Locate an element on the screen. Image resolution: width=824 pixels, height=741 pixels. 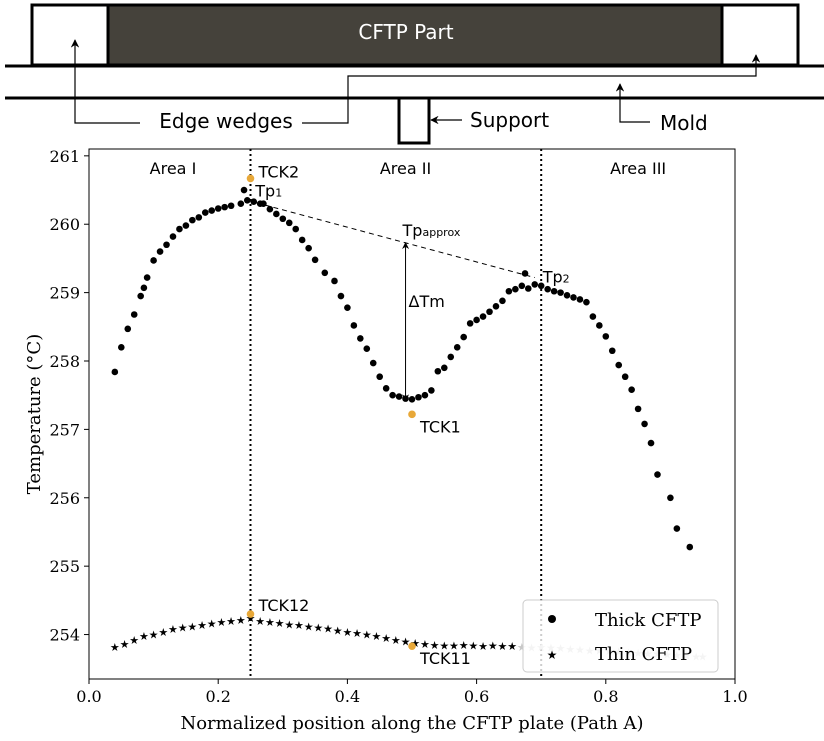
cftp-part-label: CFTP Part is located at coordinates (405, 32).